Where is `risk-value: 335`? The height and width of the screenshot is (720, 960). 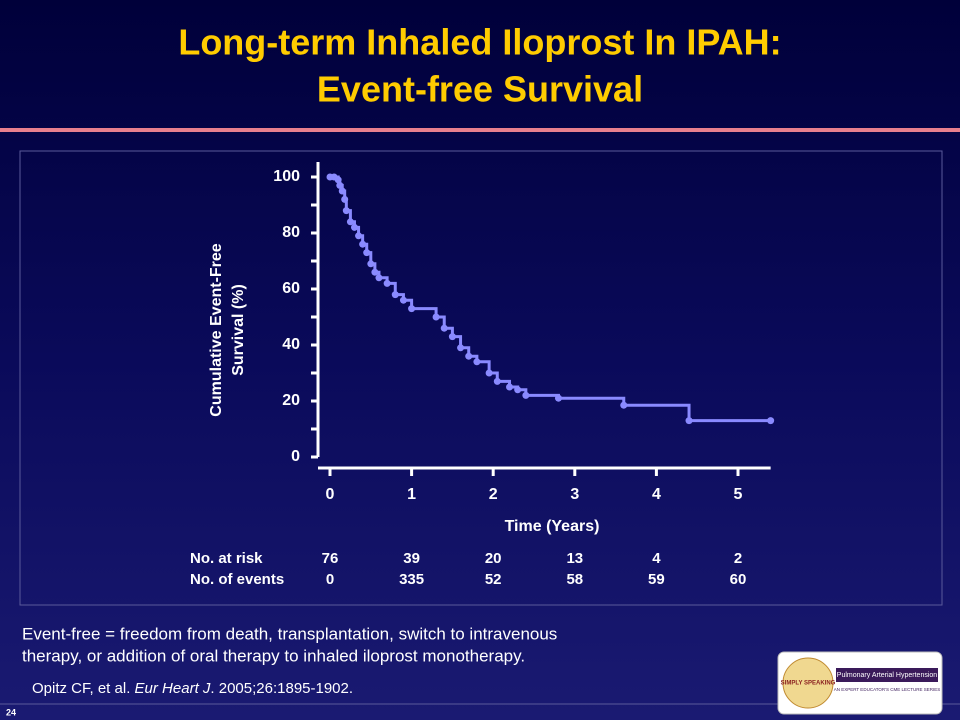
risk-value: 335 is located at coordinates (411, 579).